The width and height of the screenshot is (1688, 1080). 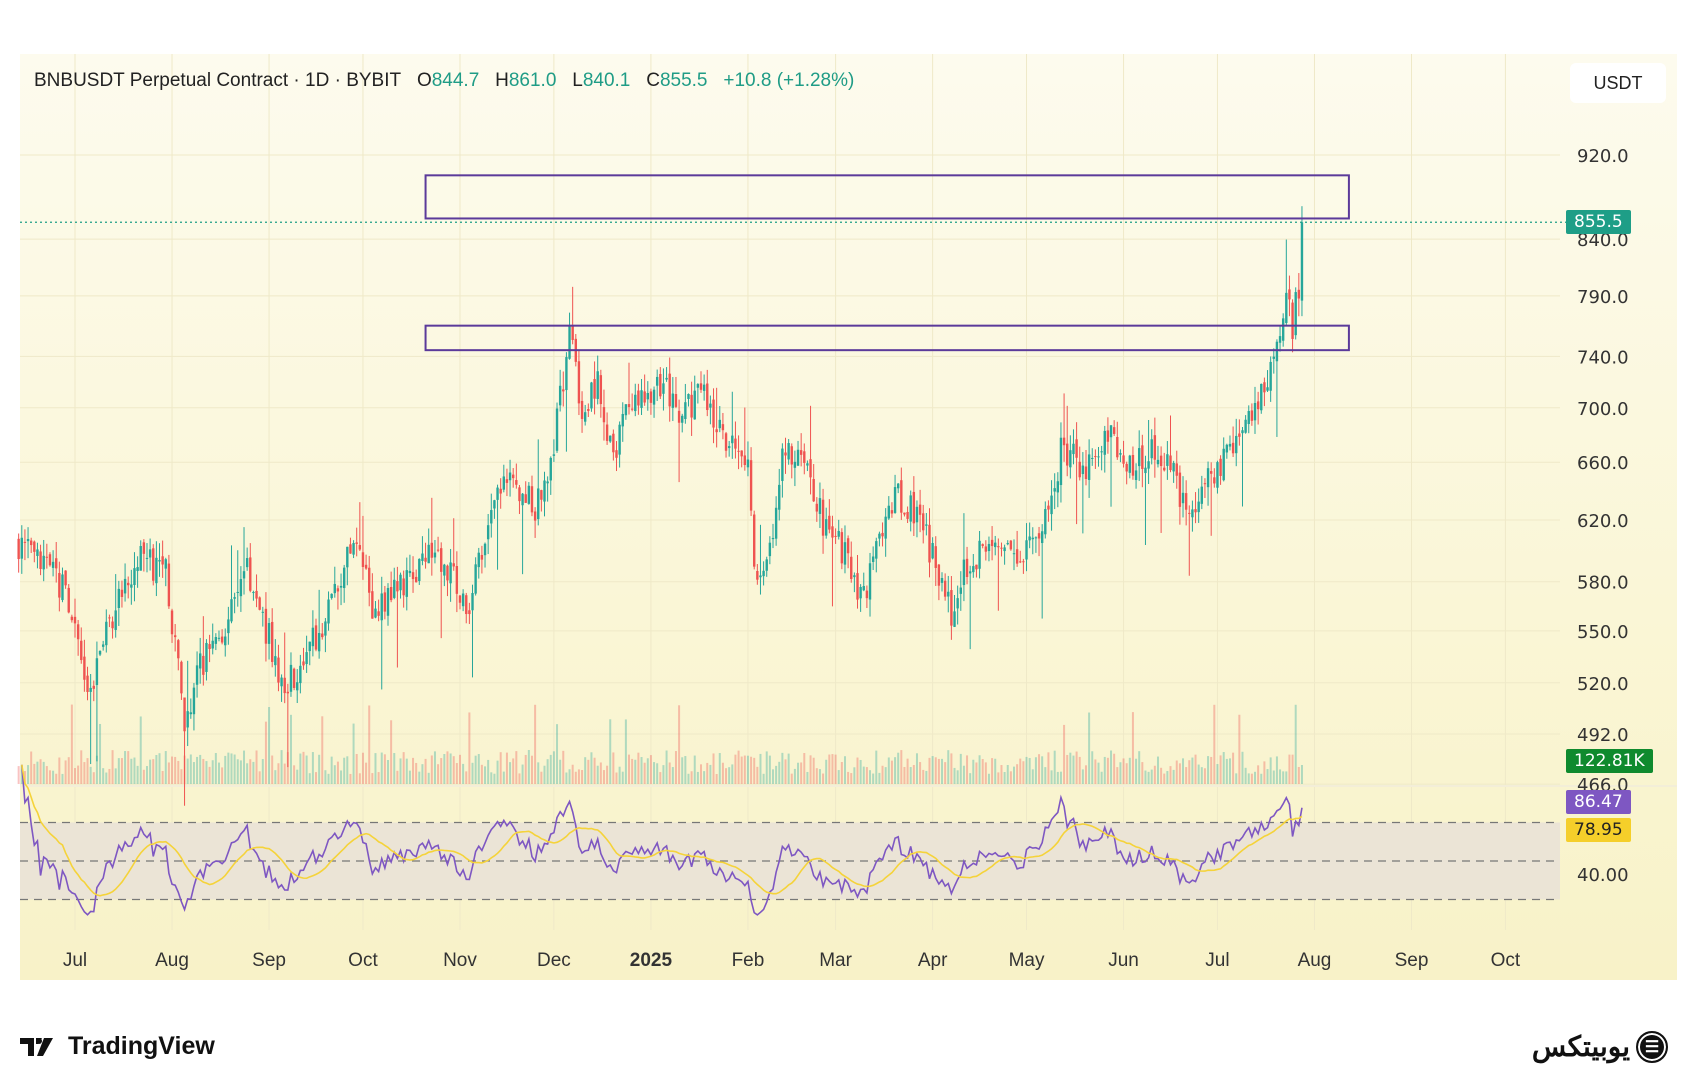 What do you see at coordinates (1603, 240) in the screenshot?
I see `price-tick-label: 840.0` at bounding box center [1603, 240].